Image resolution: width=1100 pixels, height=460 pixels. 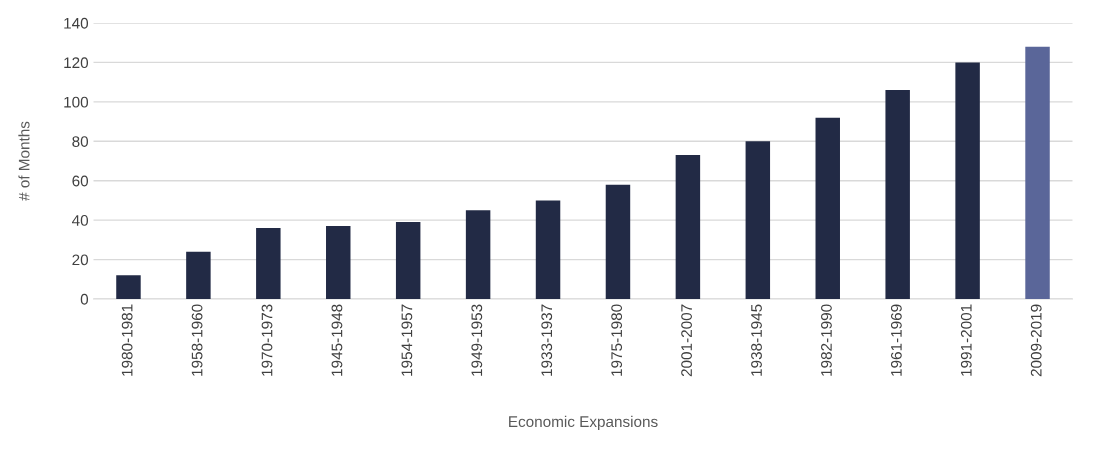 I want to click on x-tick-label: 1933-1937, so click(x=547, y=340).